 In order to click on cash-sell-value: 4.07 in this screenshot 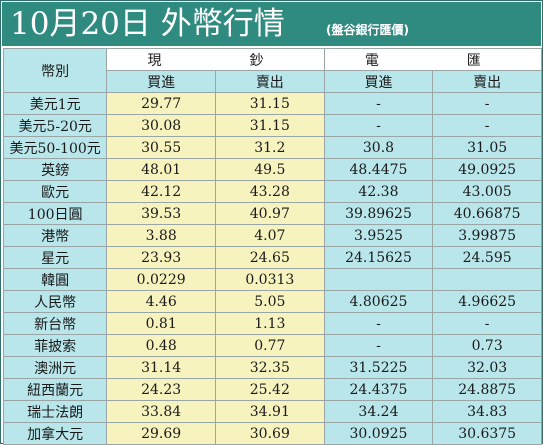, I will do `click(269, 235)`.